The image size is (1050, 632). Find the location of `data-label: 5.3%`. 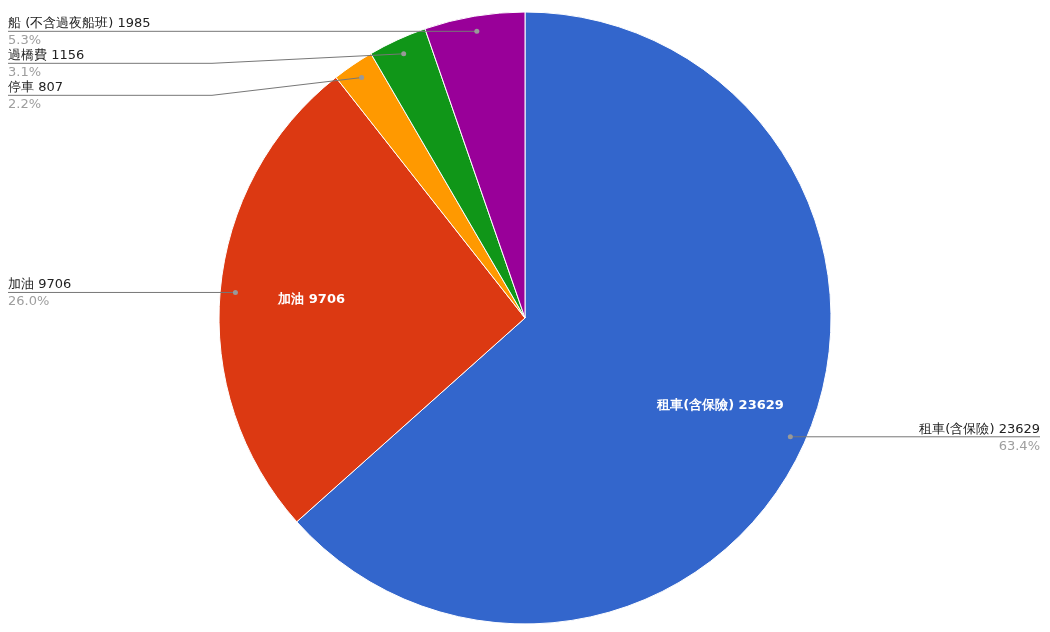

data-label: 5.3% is located at coordinates (25, 40).